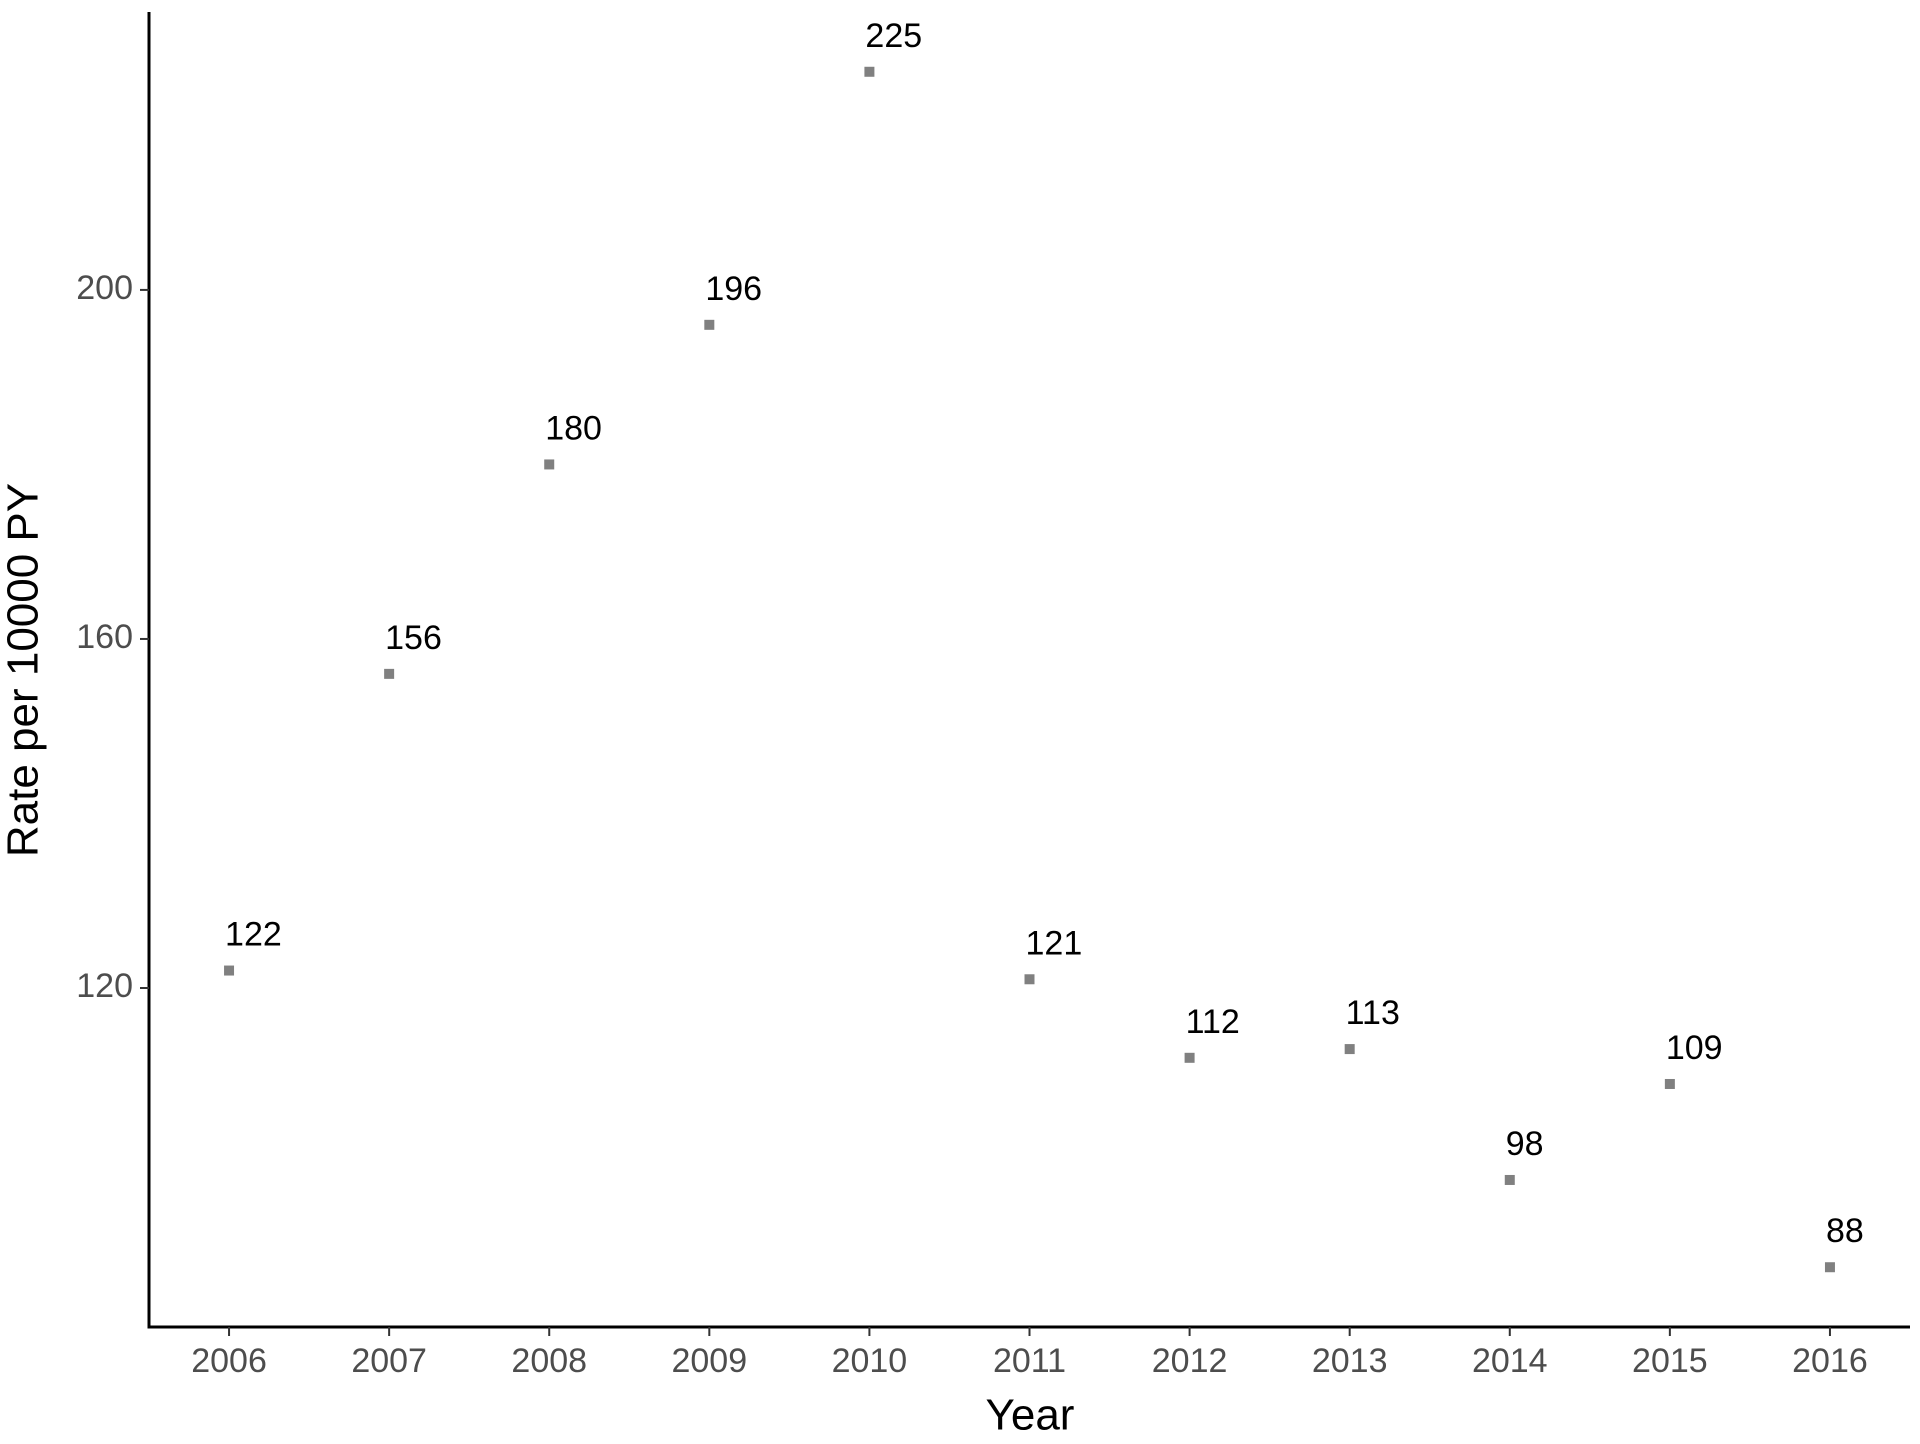 This screenshot has width=1920, height=1444. Describe the element at coordinates (709, 1361) in the screenshot. I see `x-tick-label: 2009` at that location.